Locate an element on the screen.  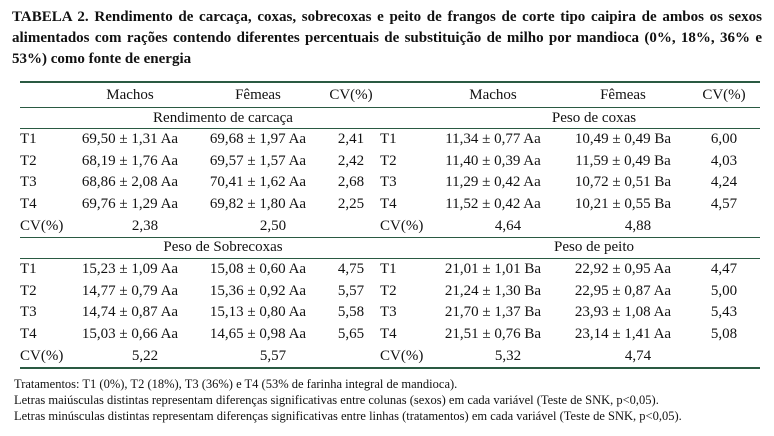
section-header-row: Peso de Sobrecoxas Peso de peito is located at coordinates (390, 248).